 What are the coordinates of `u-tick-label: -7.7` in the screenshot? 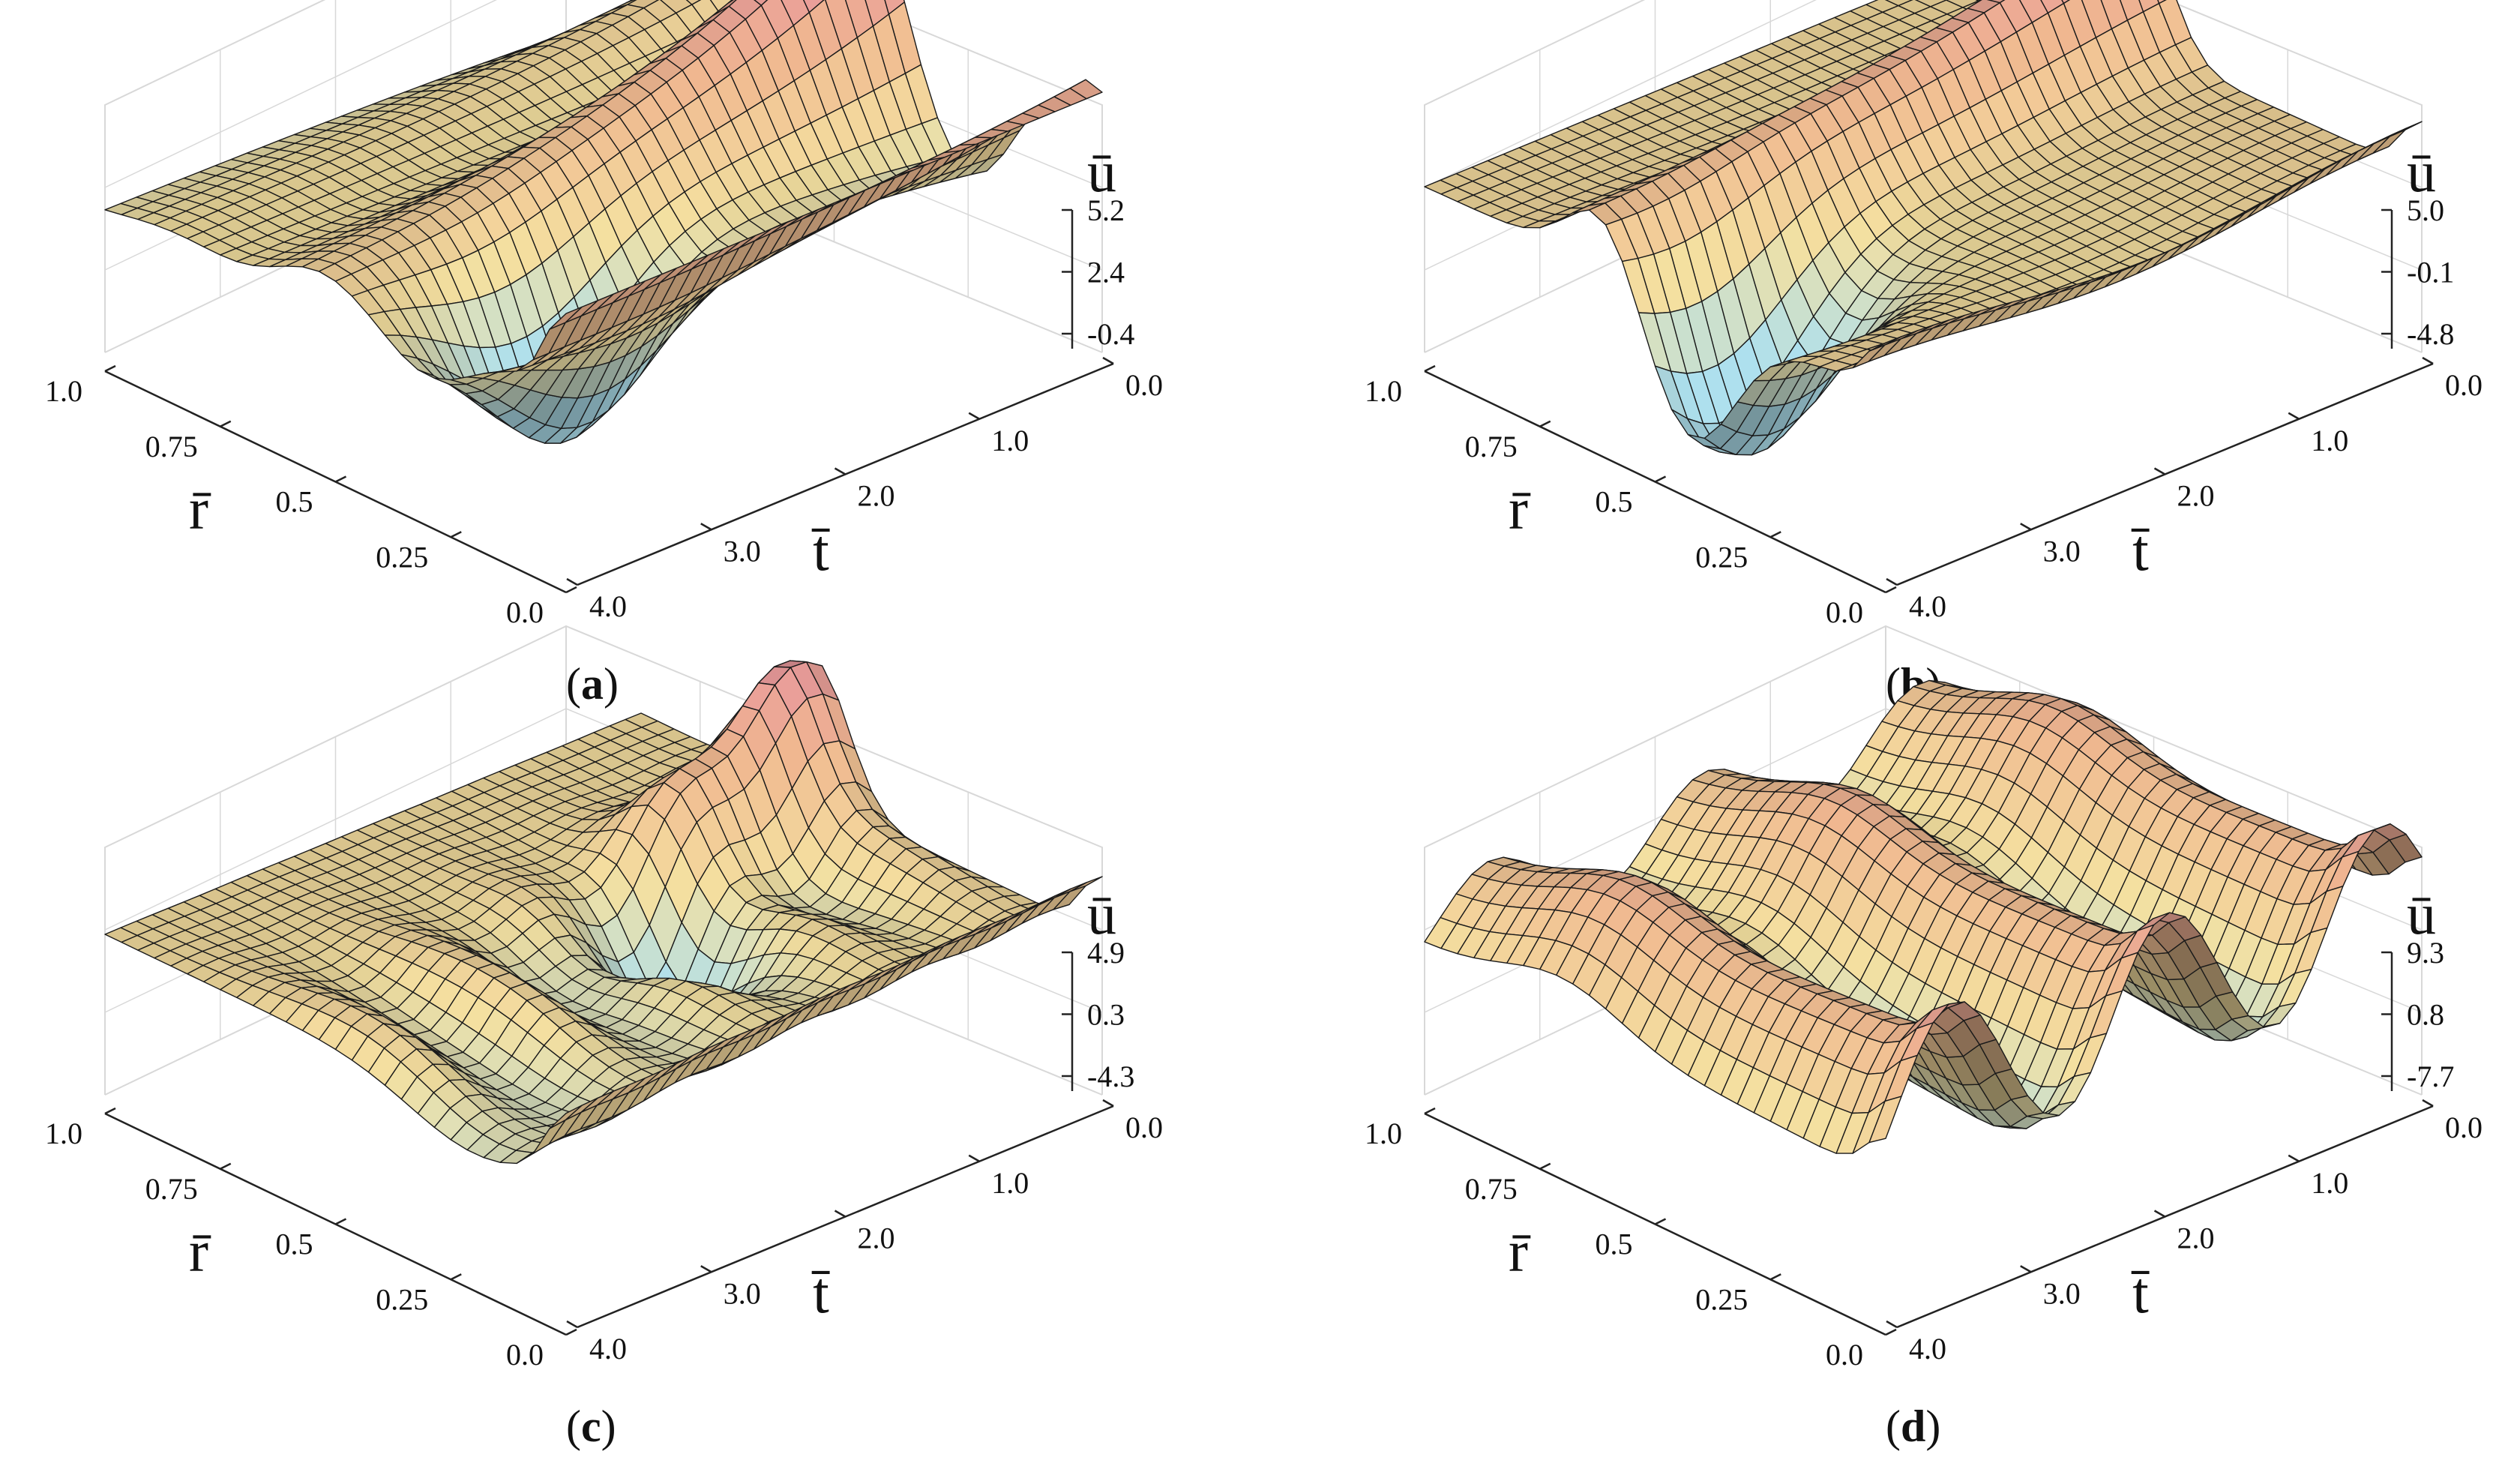 It's located at (2430, 1076).